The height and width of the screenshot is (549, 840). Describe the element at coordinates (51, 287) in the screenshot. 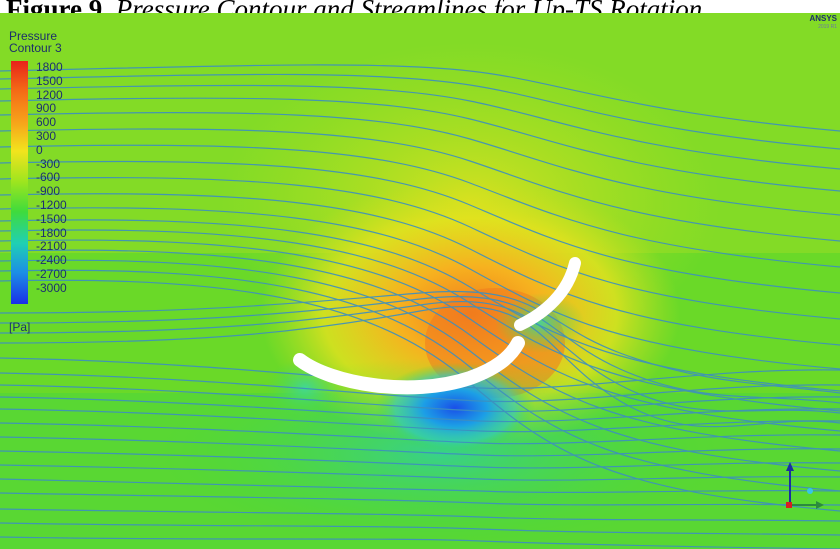

I see `legend-tick: -3000` at that location.